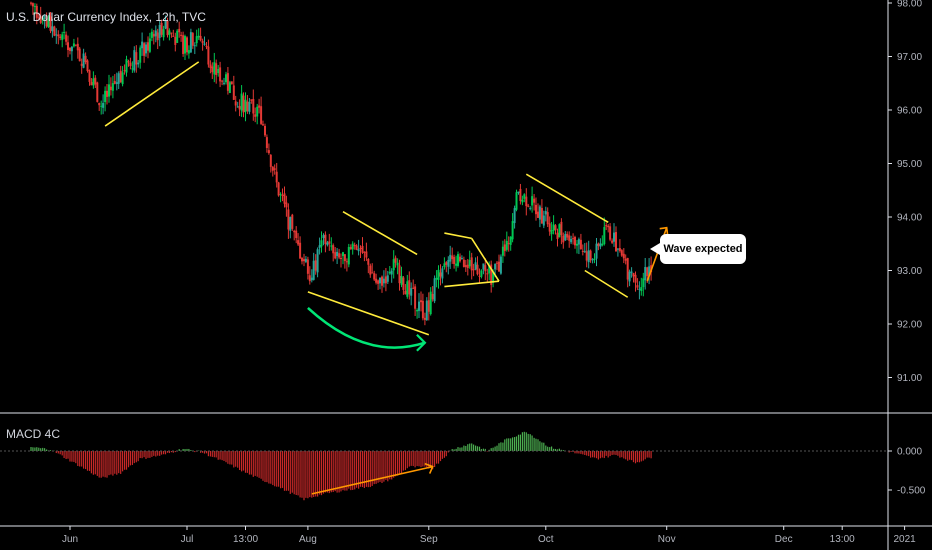  What do you see at coordinates (33, 434) in the screenshot?
I see `macd-title: MACD 4C` at bounding box center [33, 434].